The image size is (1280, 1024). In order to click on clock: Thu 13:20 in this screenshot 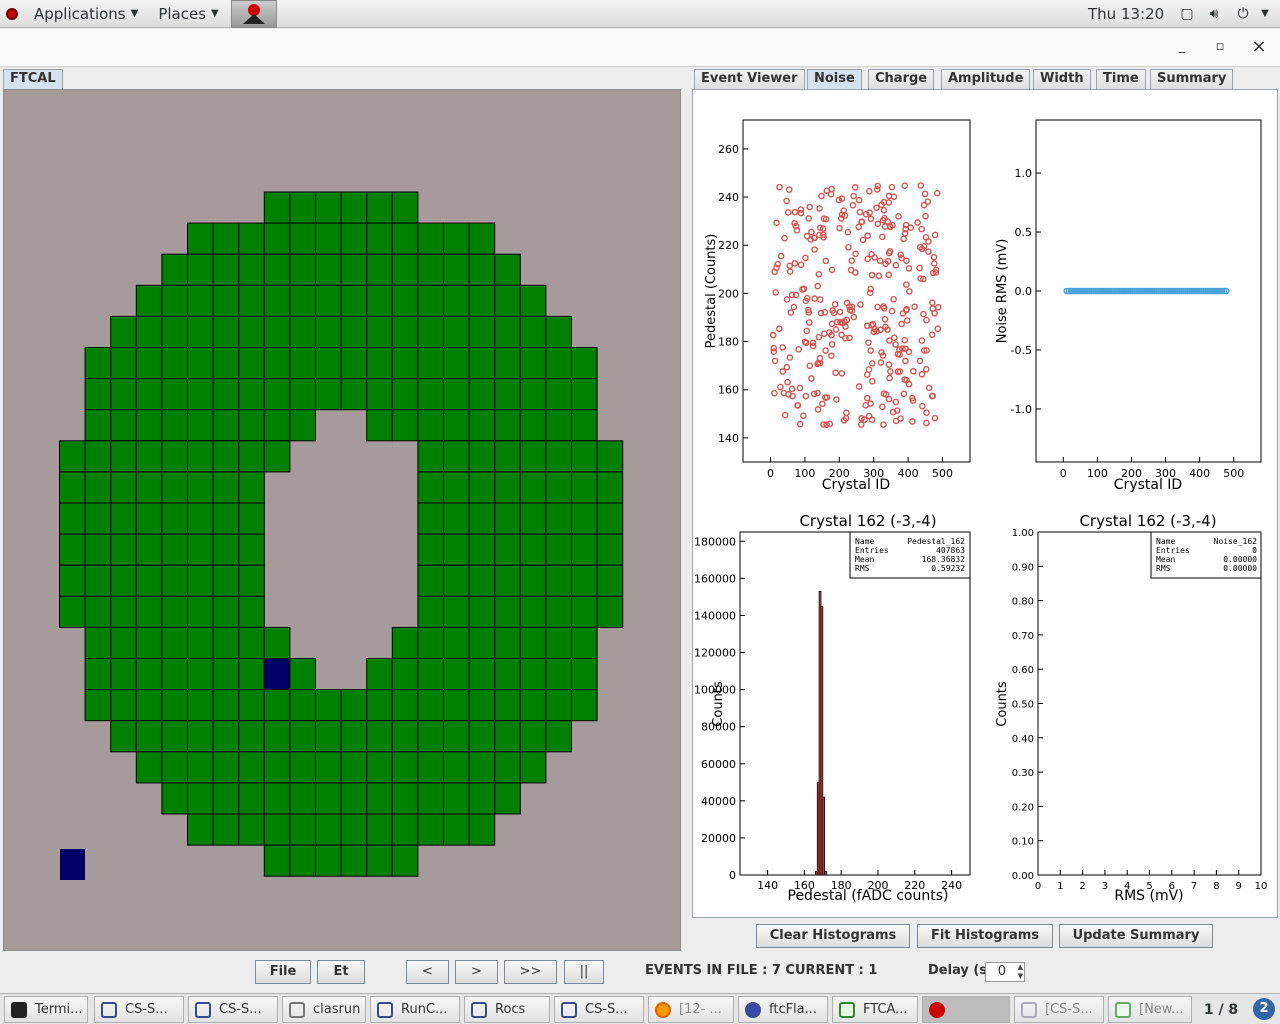, I will do `click(1126, 14)`.